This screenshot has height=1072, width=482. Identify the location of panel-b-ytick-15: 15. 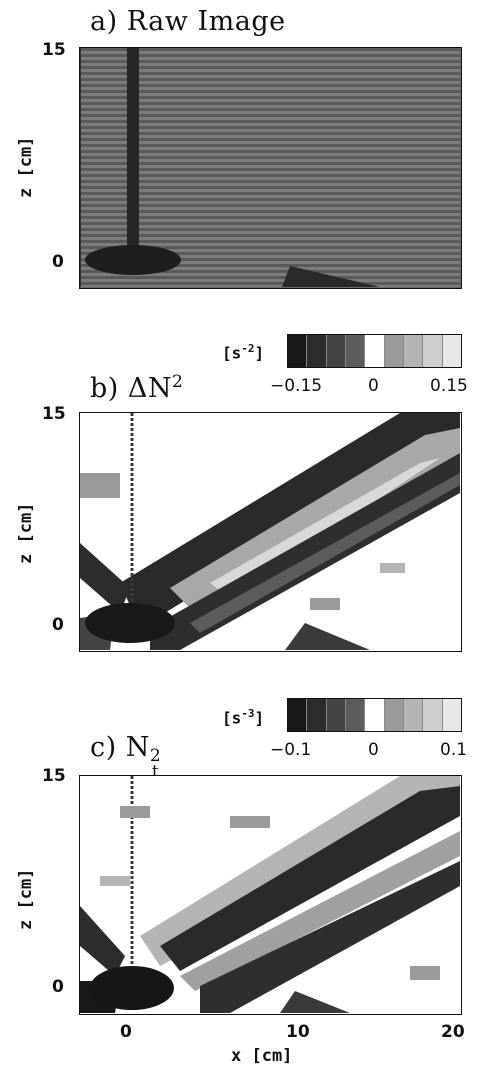
(54, 414).